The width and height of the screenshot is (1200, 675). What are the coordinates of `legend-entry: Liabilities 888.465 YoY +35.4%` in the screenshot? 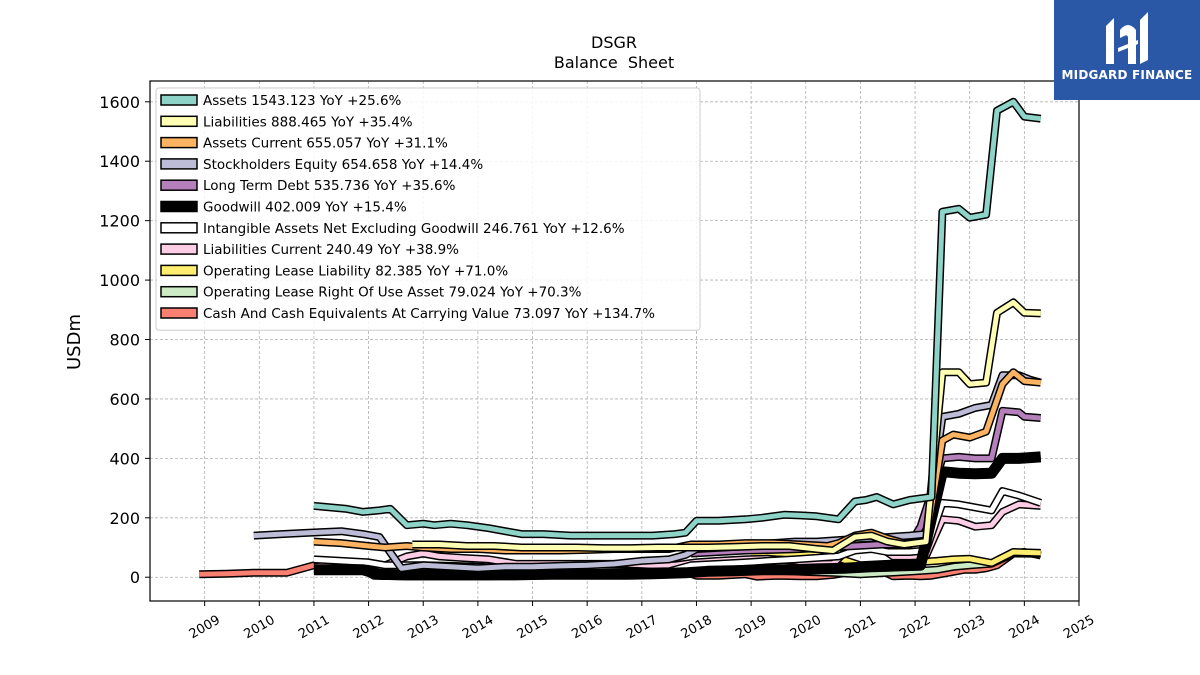 It's located at (308, 122).